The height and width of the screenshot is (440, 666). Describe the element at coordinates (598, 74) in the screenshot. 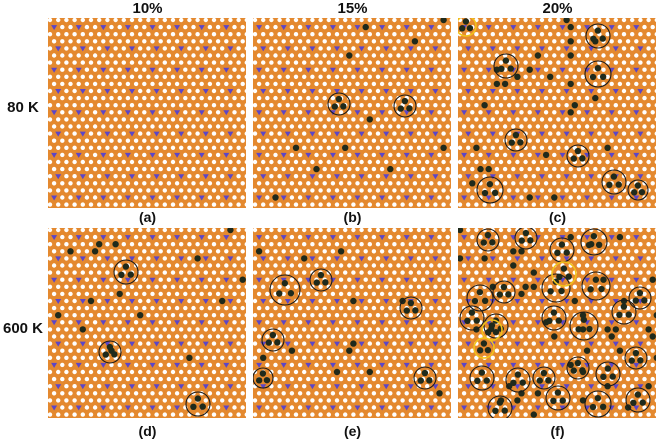

I see `cluster-circle` at that location.